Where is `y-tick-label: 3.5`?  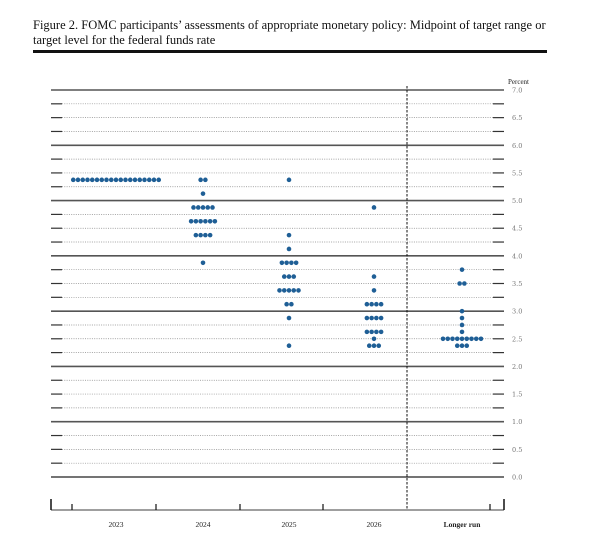 y-tick-label: 3.5 is located at coordinates (517, 284).